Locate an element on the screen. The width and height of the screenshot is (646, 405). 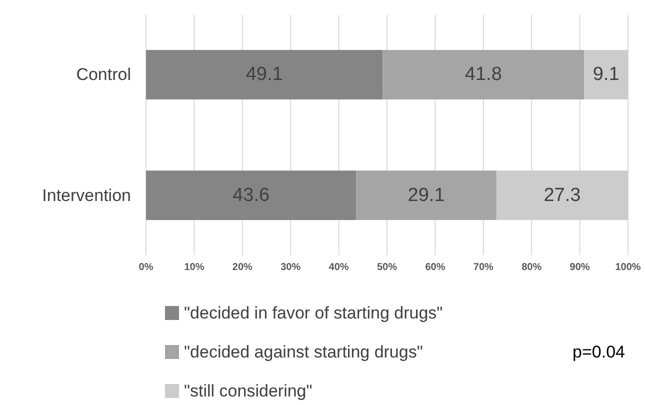
x-tick-label: 100% is located at coordinates (628, 267).